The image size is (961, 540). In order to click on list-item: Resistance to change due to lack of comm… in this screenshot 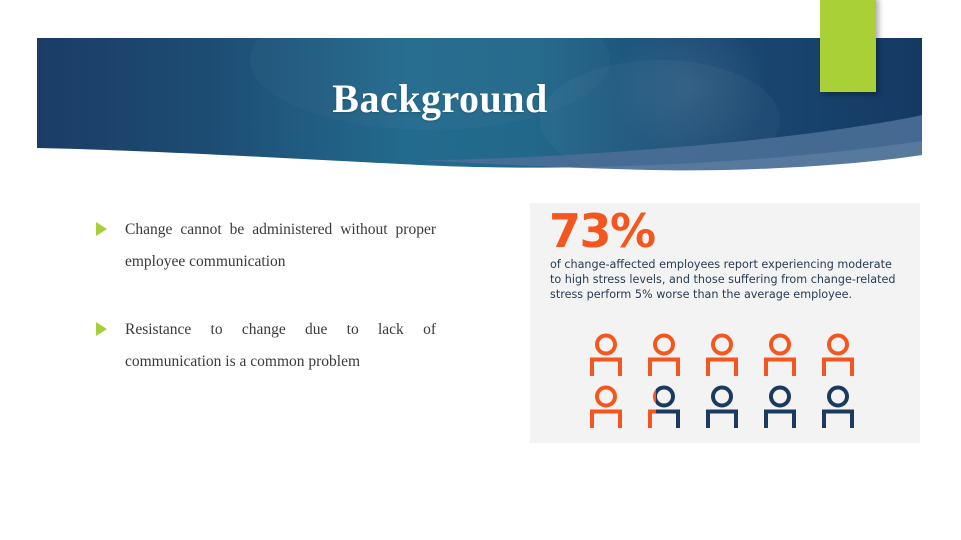, I will do `click(266, 346)`.